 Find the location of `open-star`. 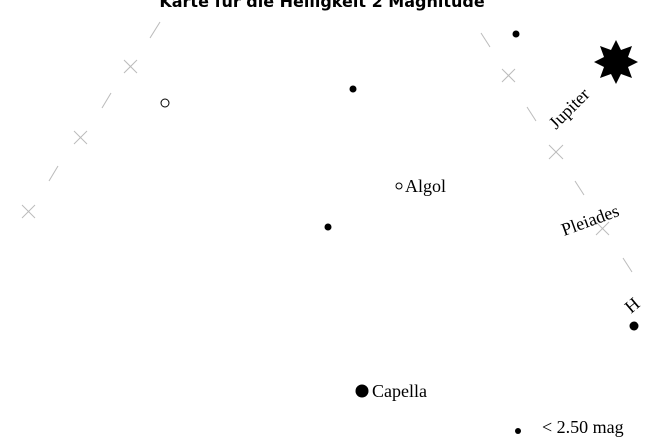

open-star is located at coordinates (165, 103).